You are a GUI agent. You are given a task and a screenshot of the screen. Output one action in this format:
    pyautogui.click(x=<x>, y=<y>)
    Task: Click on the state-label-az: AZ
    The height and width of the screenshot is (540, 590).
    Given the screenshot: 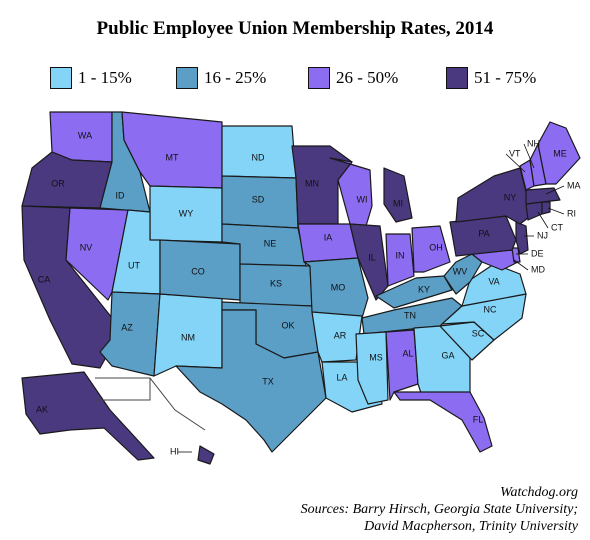 What is the action you would take?
    pyautogui.click(x=127, y=327)
    